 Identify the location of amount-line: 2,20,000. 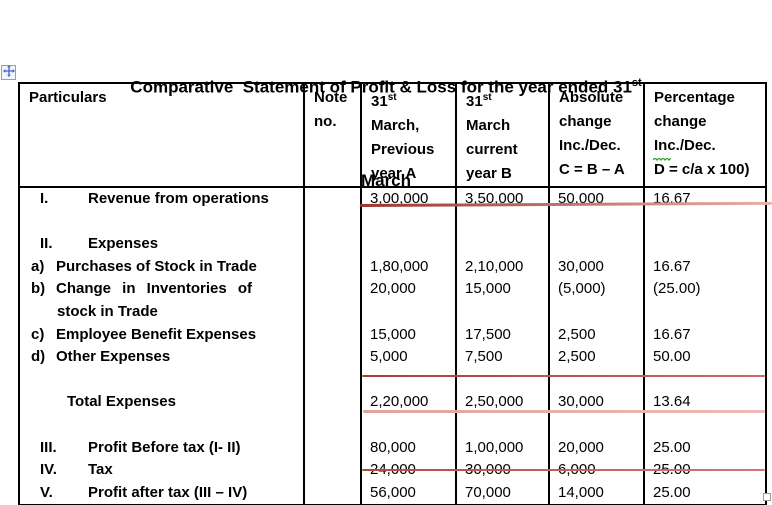
(399, 402).